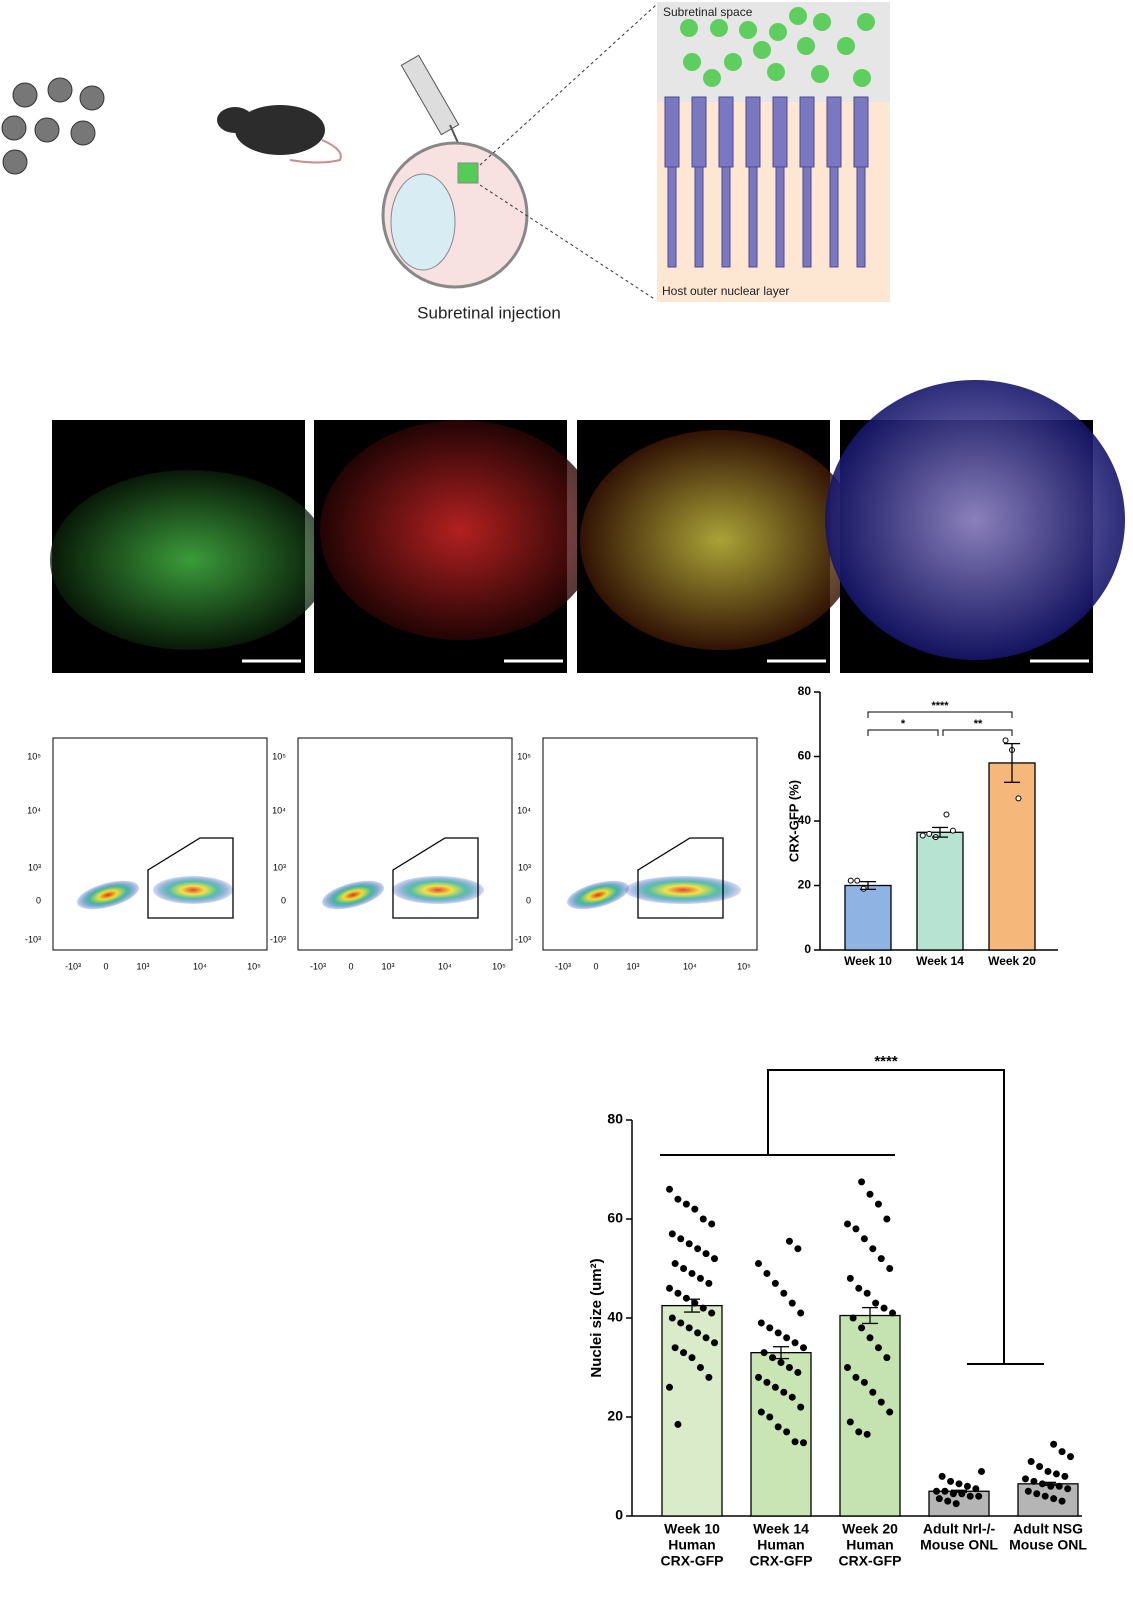 The image size is (1133, 1600). I want to click on x-tick-label: 10⁵, so click(254, 966).